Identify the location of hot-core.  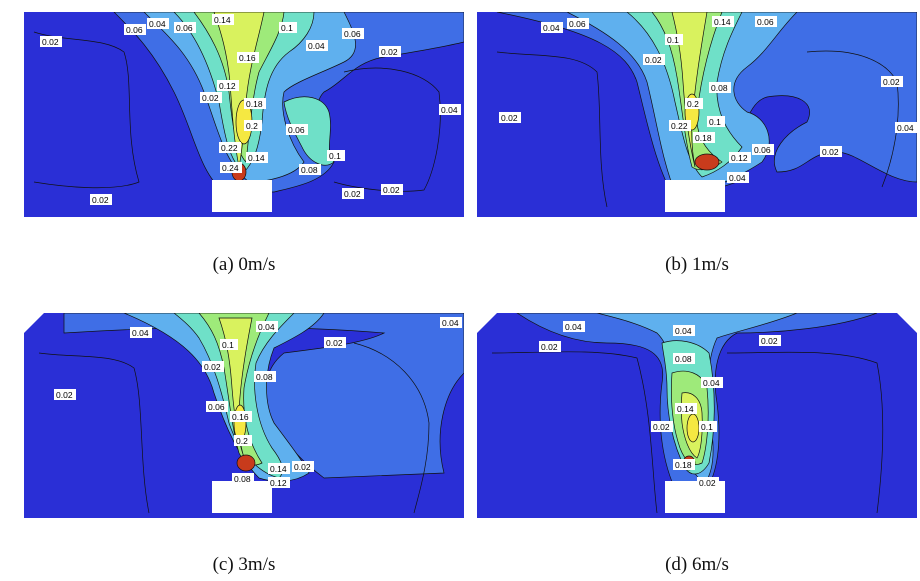
(707, 162).